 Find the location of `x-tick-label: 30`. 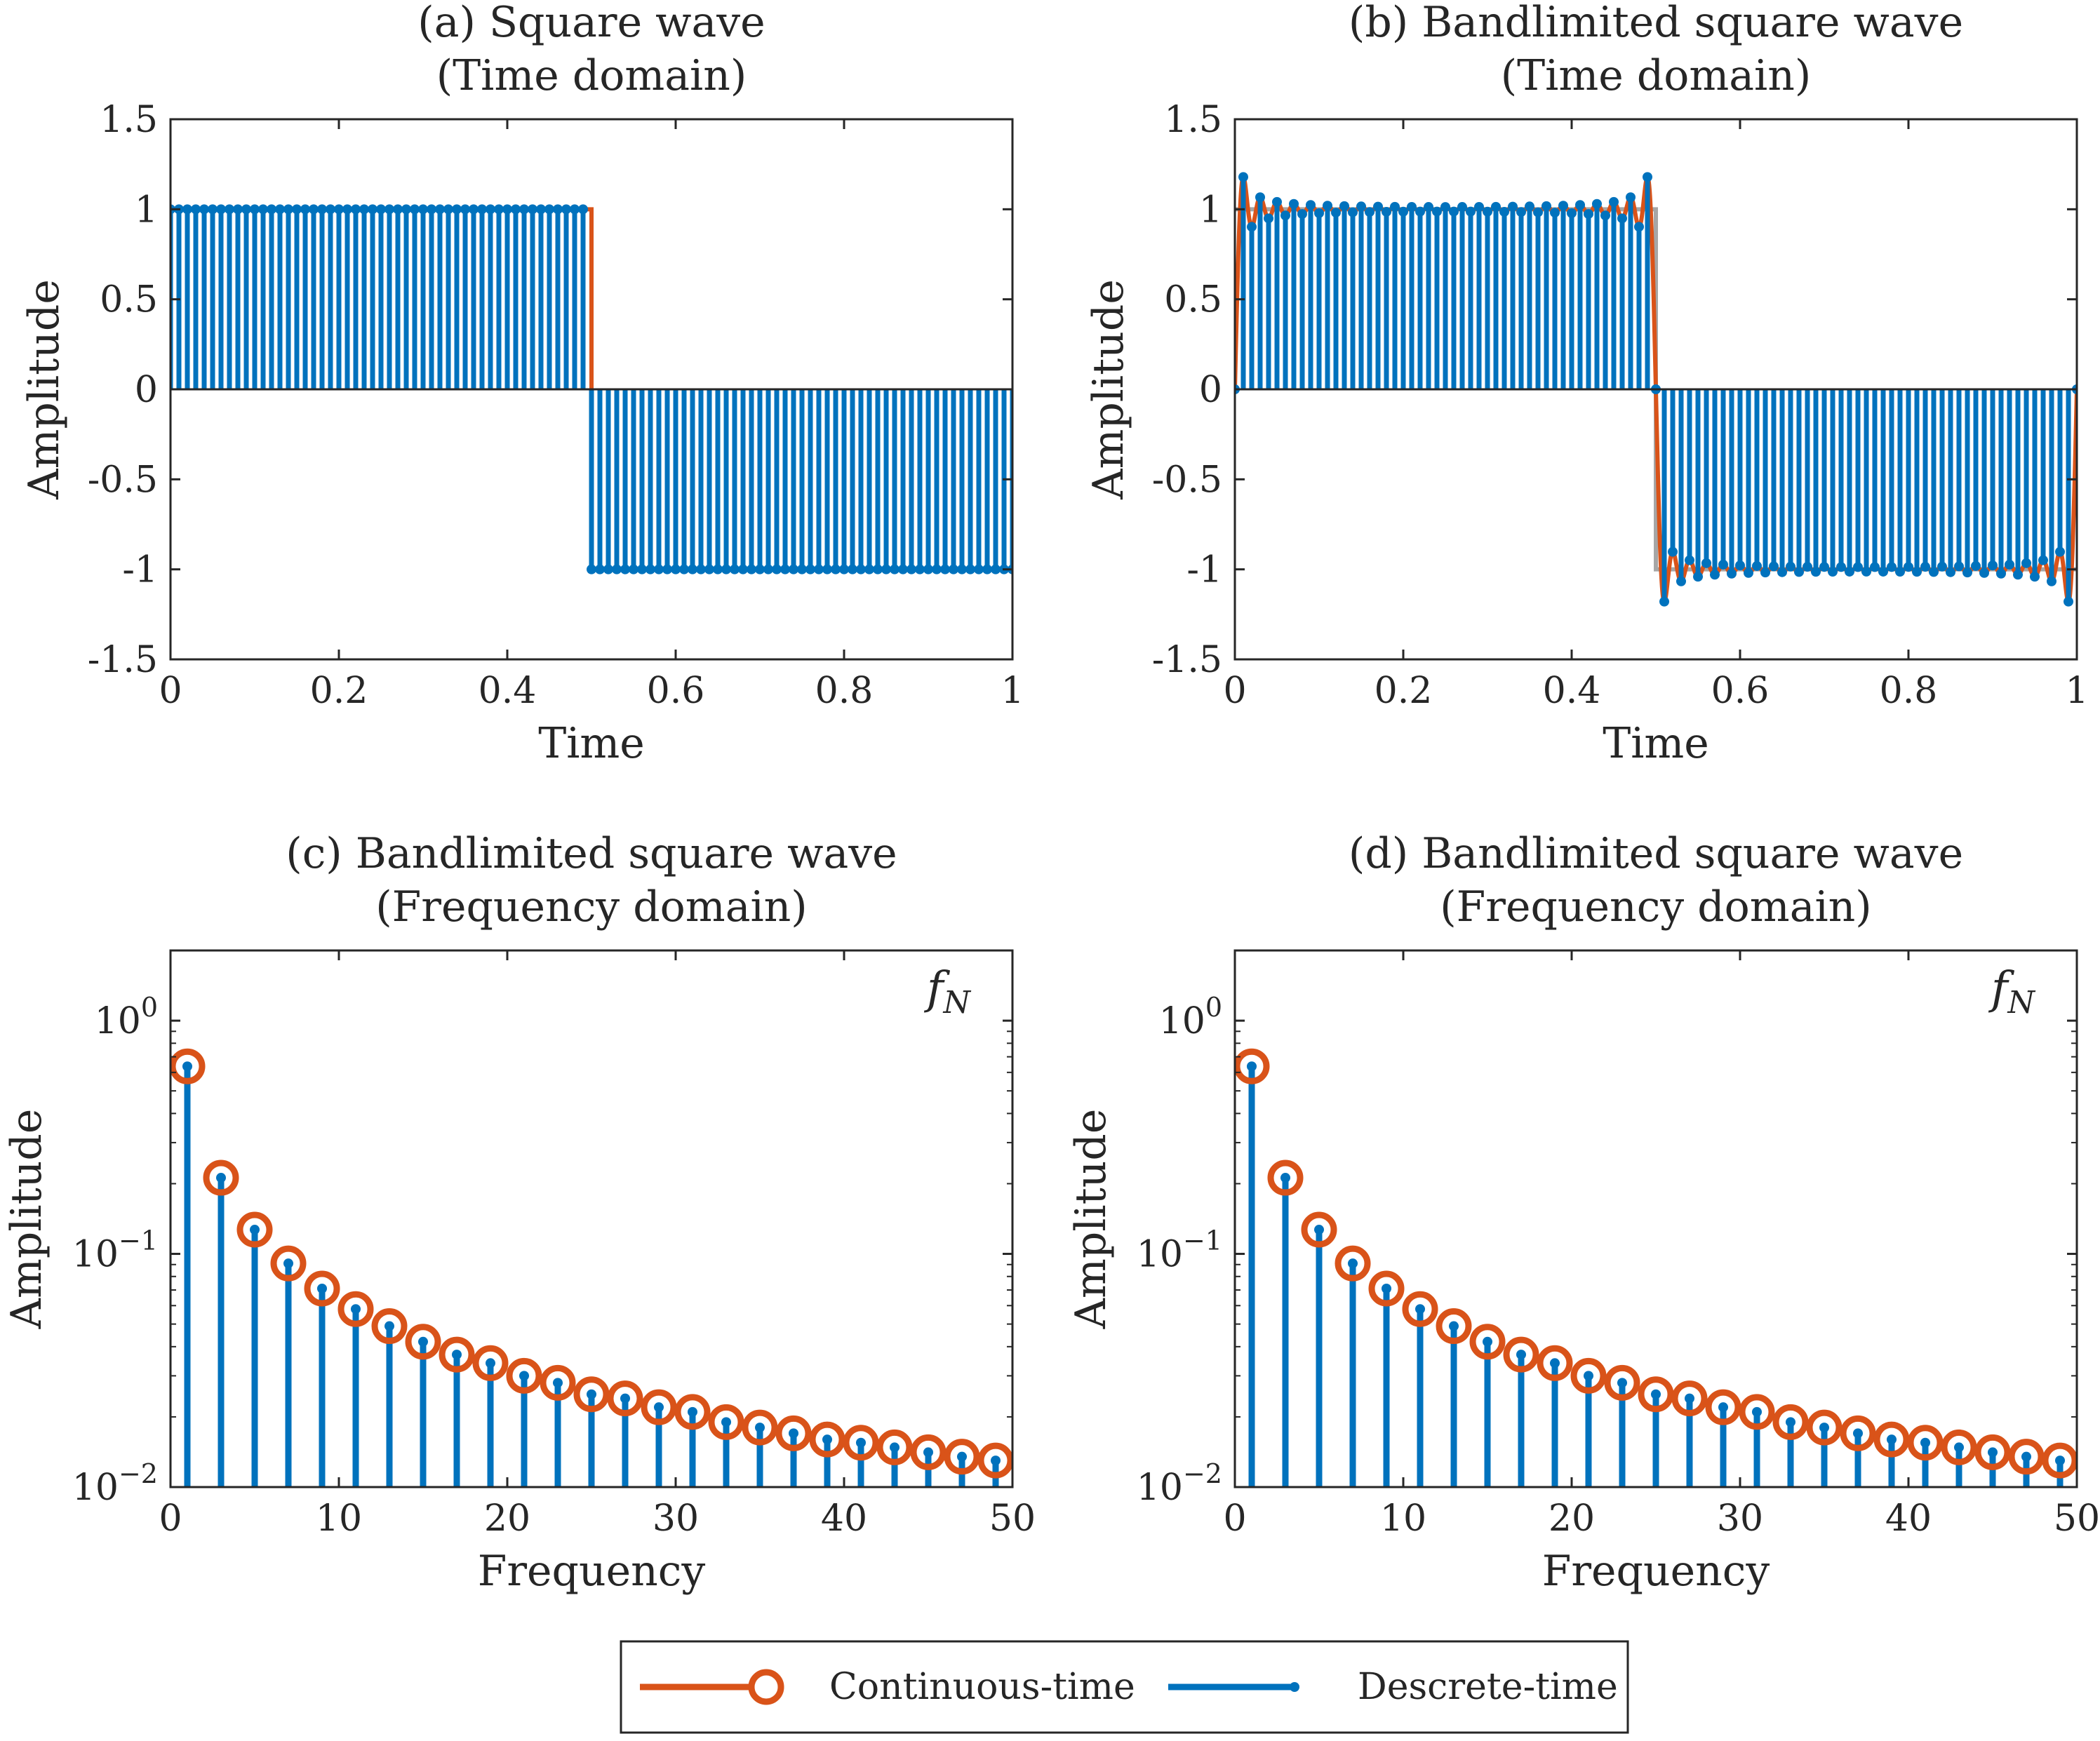

x-tick-label: 30 is located at coordinates (676, 1519).